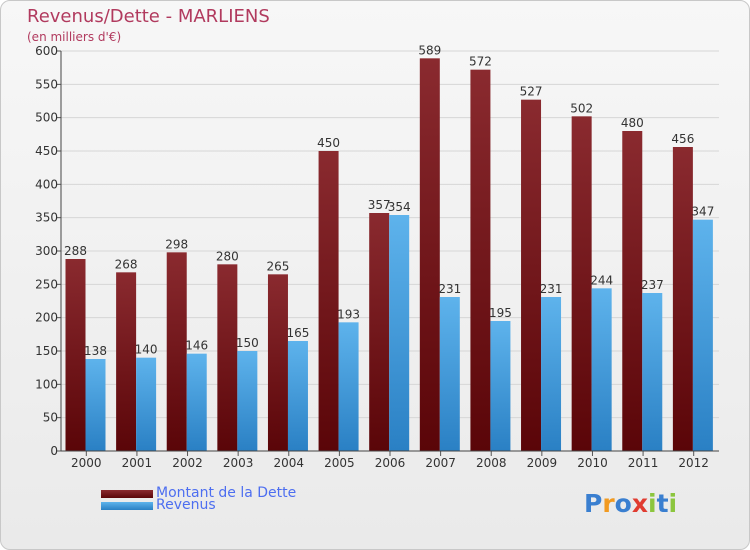 The height and width of the screenshot is (550, 750). What do you see at coordinates (247, 343) in the screenshot?
I see `data-label-revenus: 150` at bounding box center [247, 343].